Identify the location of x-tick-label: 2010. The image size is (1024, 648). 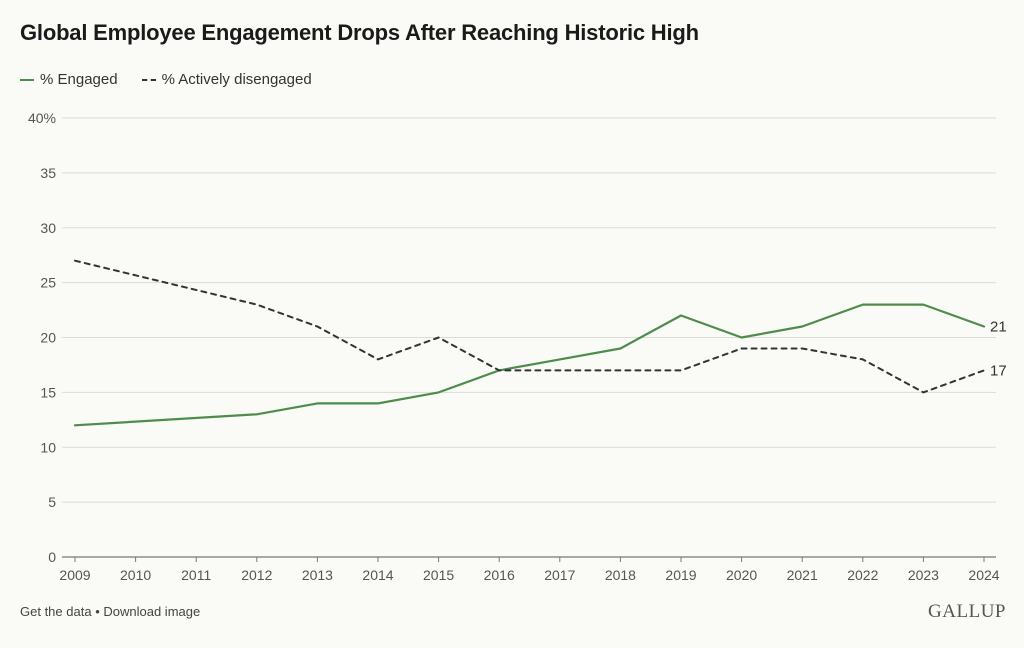
(135, 575).